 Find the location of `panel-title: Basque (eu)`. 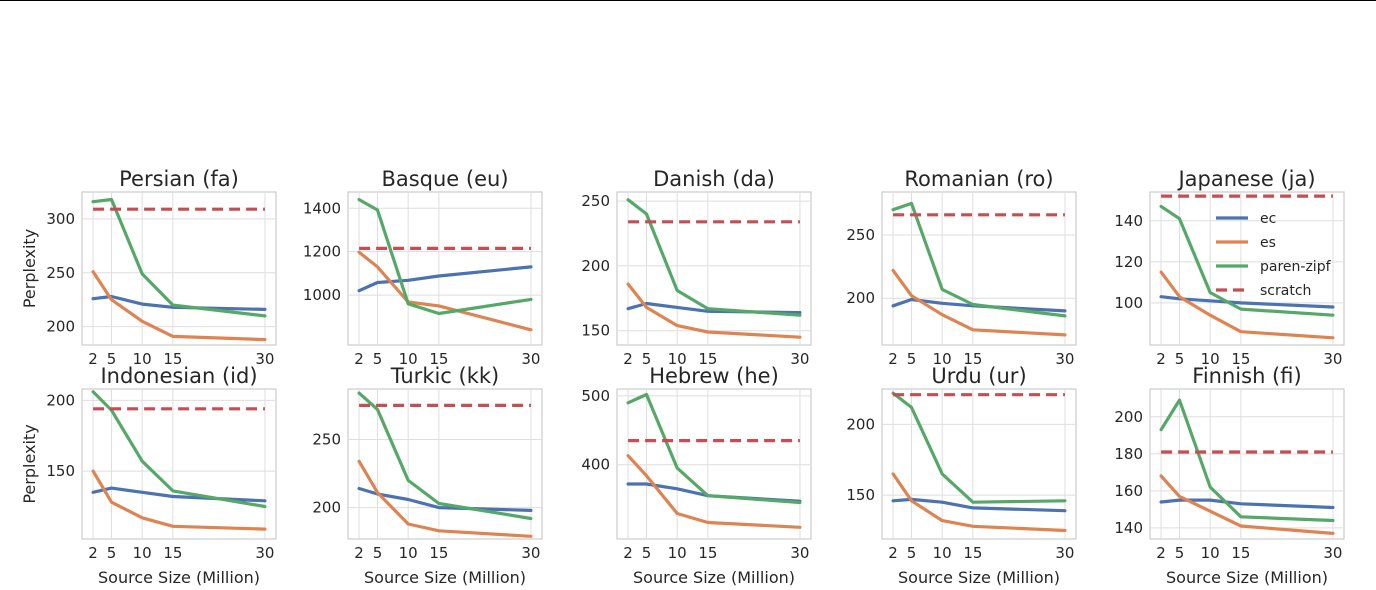

panel-title: Basque (eu) is located at coordinates (444, 179).